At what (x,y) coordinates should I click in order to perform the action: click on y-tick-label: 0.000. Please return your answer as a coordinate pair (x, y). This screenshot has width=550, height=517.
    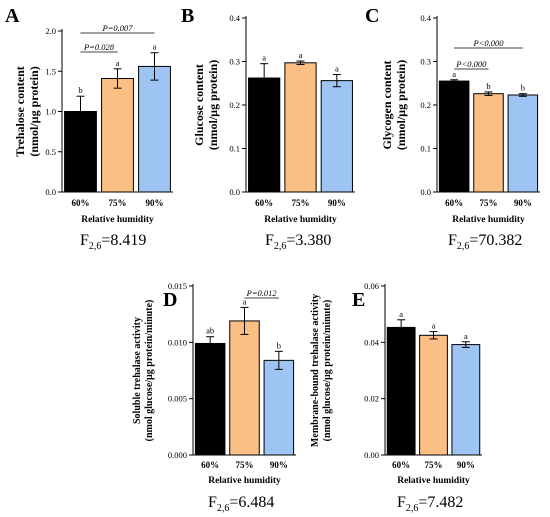
    Looking at the image, I should click on (177, 455).